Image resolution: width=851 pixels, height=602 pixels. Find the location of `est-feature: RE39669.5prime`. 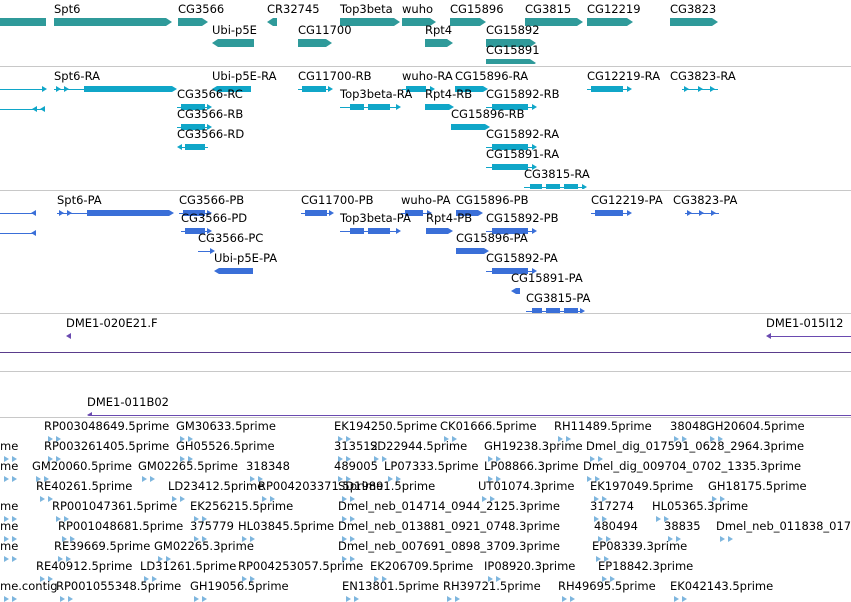

est-feature: RE39669.5prime is located at coordinates (102, 551).